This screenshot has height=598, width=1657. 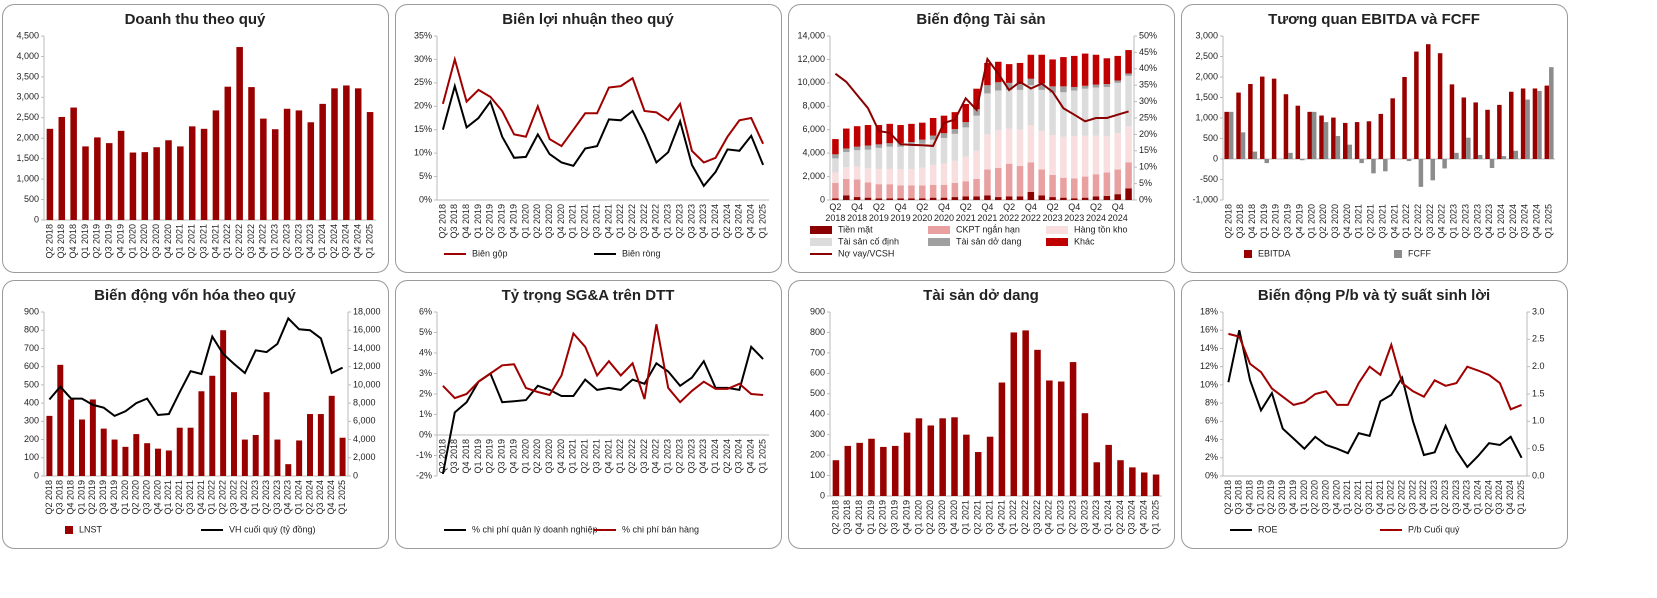 What do you see at coordinates (703, 221) in the screenshot?
I see `x-tick-label: Q4 2023` at bounding box center [703, 221].